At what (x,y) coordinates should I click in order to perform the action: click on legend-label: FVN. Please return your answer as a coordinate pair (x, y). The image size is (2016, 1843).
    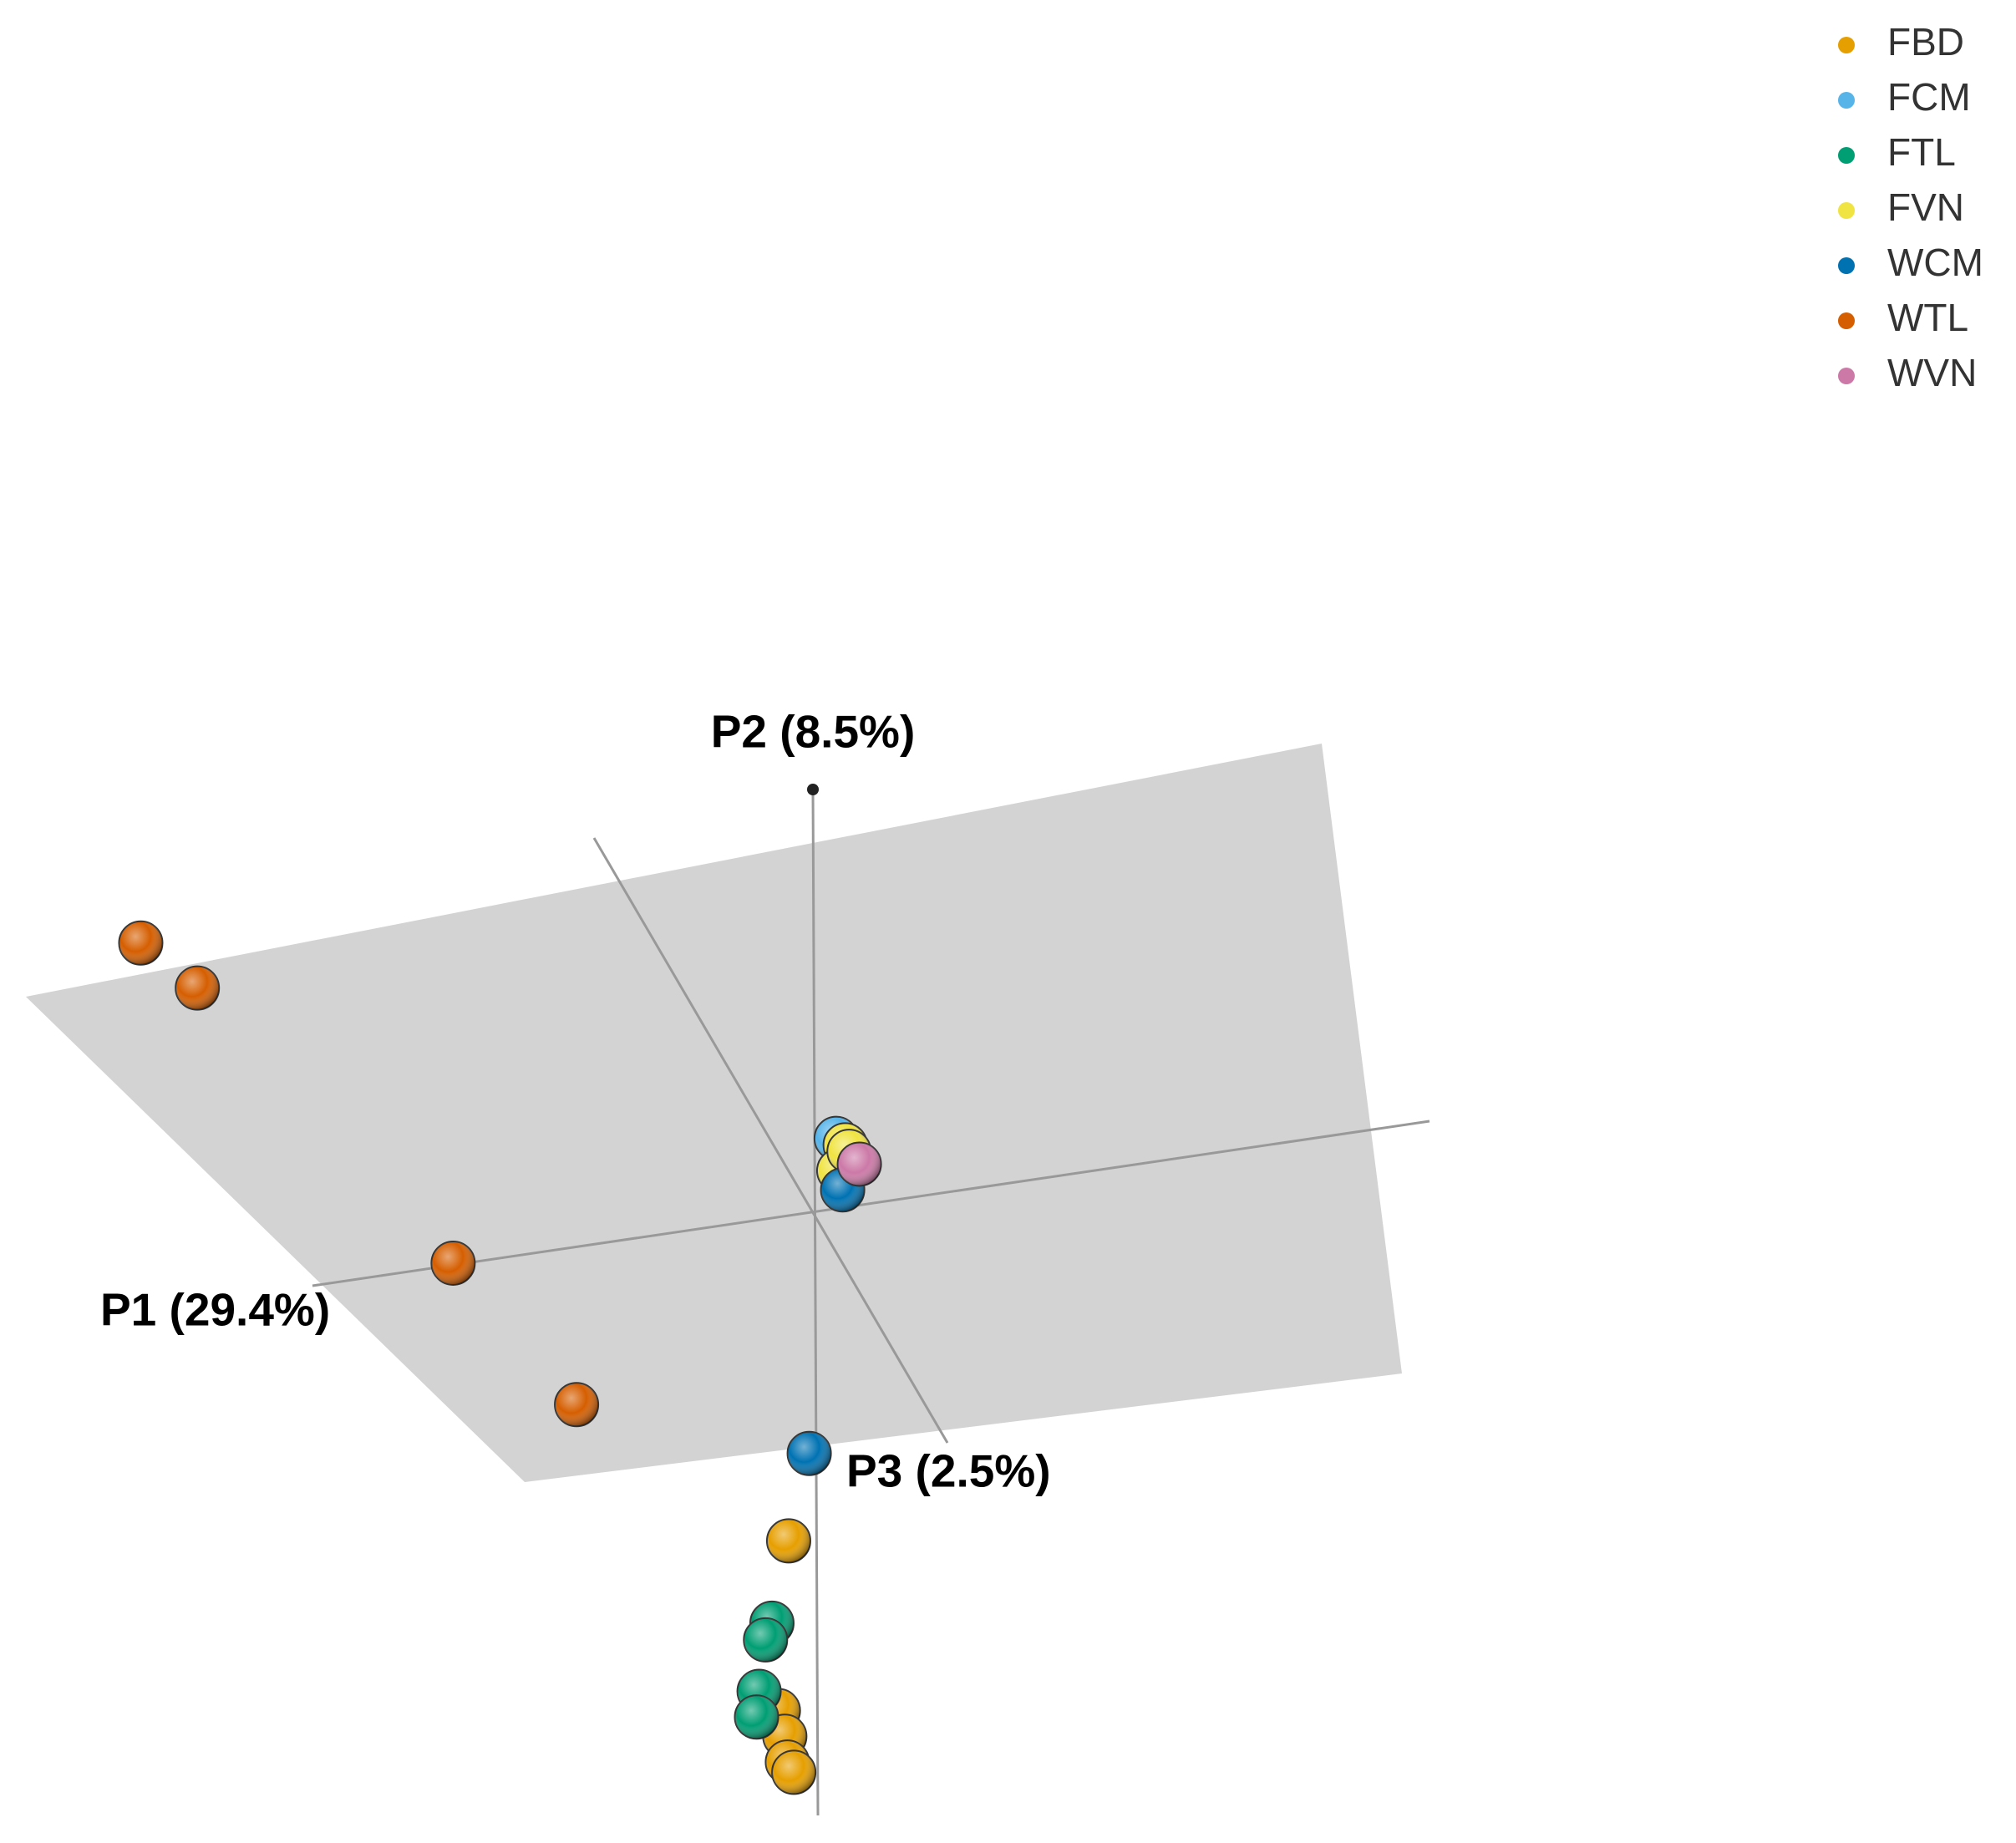
    Looking at the image, I should click on (1926, 207).